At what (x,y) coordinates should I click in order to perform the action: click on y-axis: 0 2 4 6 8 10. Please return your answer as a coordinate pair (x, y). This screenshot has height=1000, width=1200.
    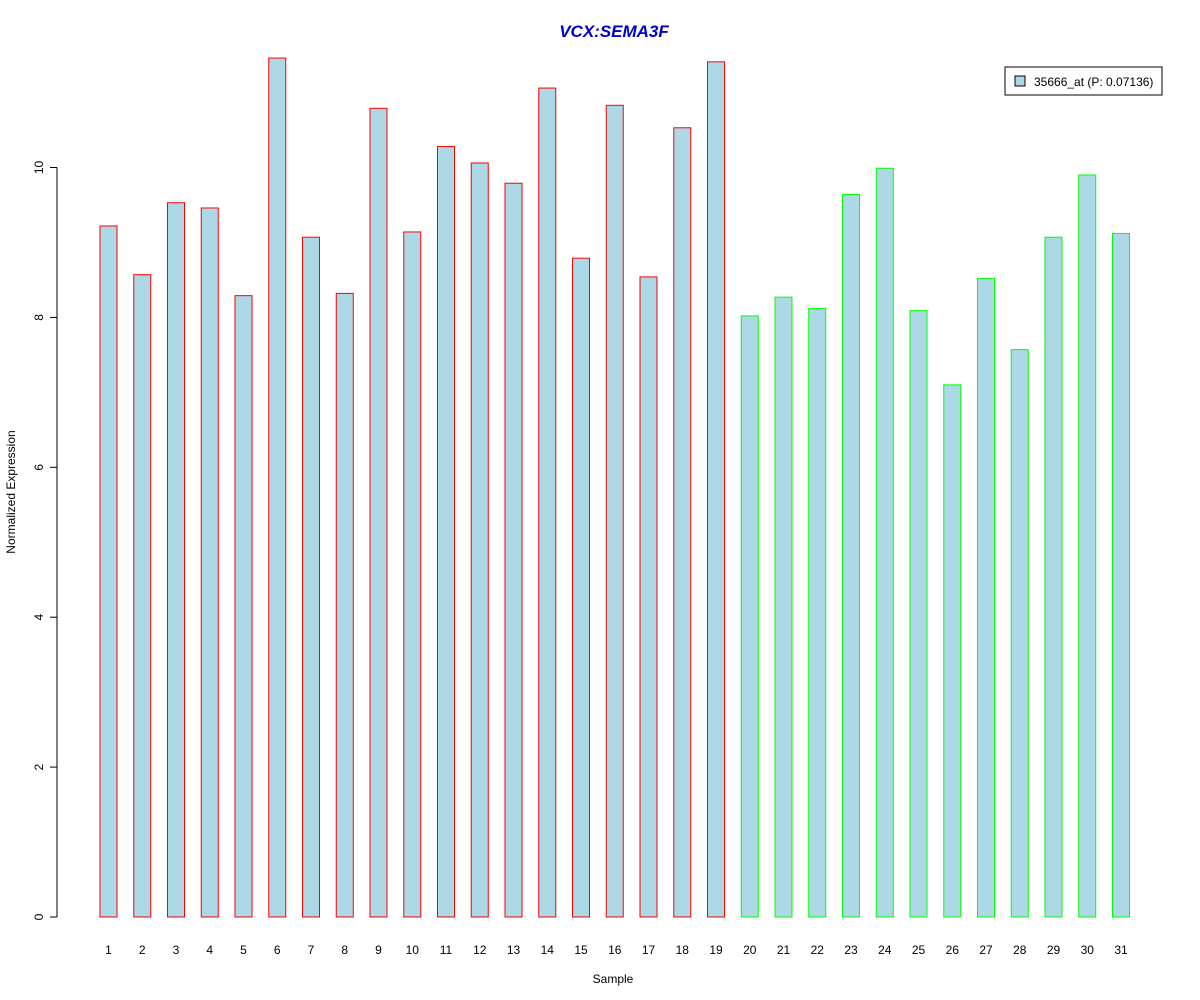
    Looking at the image, I should click on (45, 540).